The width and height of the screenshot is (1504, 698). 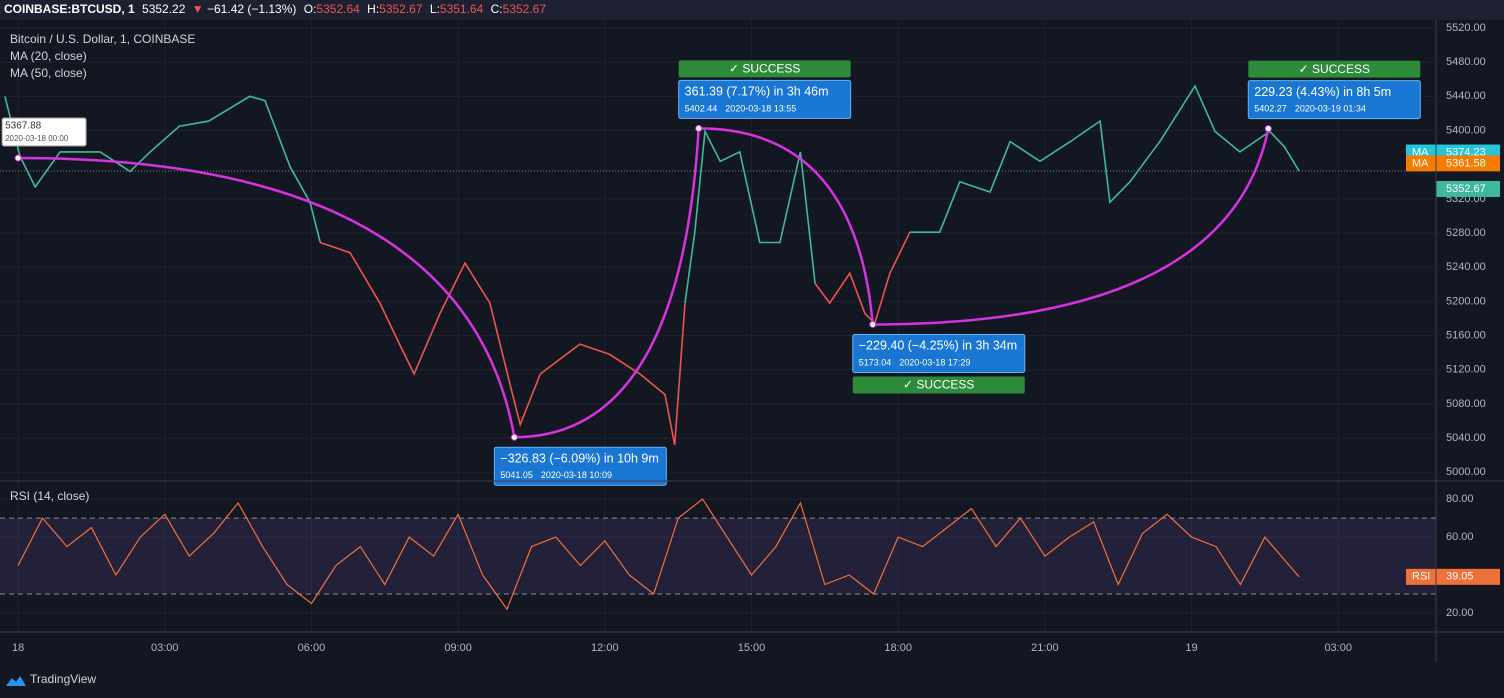 What do you see at coordinates (198, 9) in the screenshot?
I see `change-arrow: ▼` at bounding box center [198, 9].